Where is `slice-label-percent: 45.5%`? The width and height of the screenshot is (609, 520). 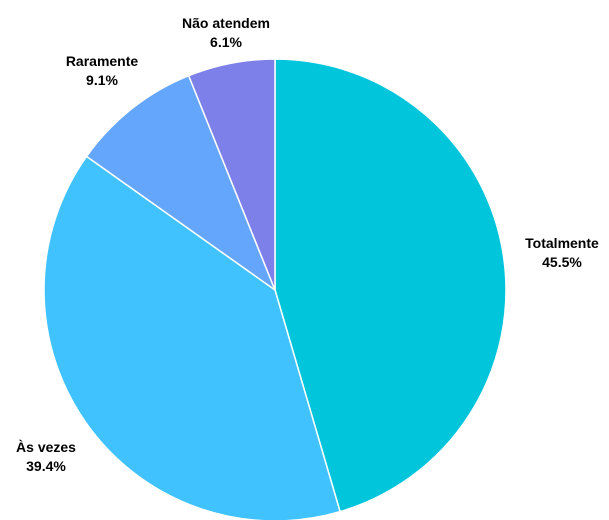
slice-label-percent: 45.5% is located at coordinates (562, 262).